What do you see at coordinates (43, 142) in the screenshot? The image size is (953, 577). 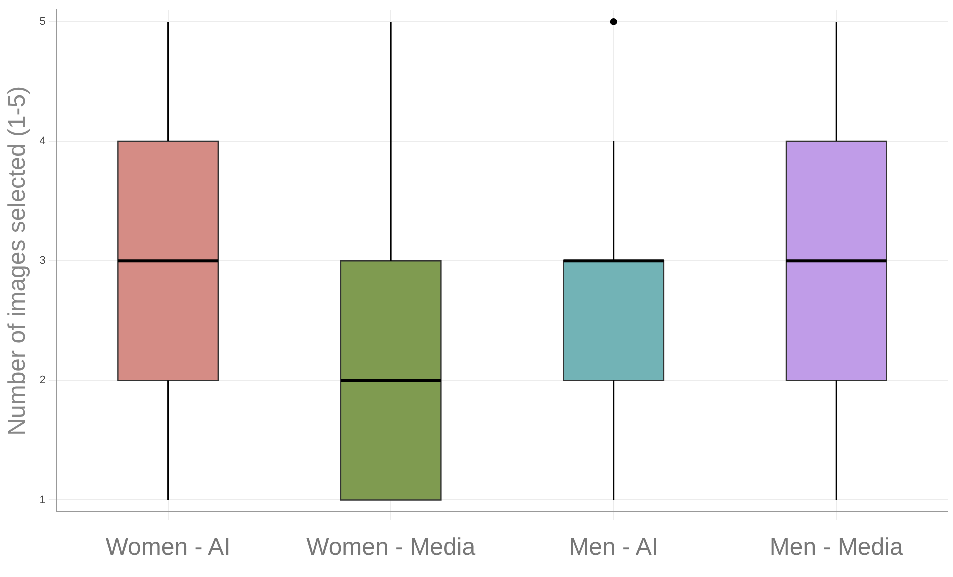 I see `y-tick-label: 4` at bounding box center [43, 142].